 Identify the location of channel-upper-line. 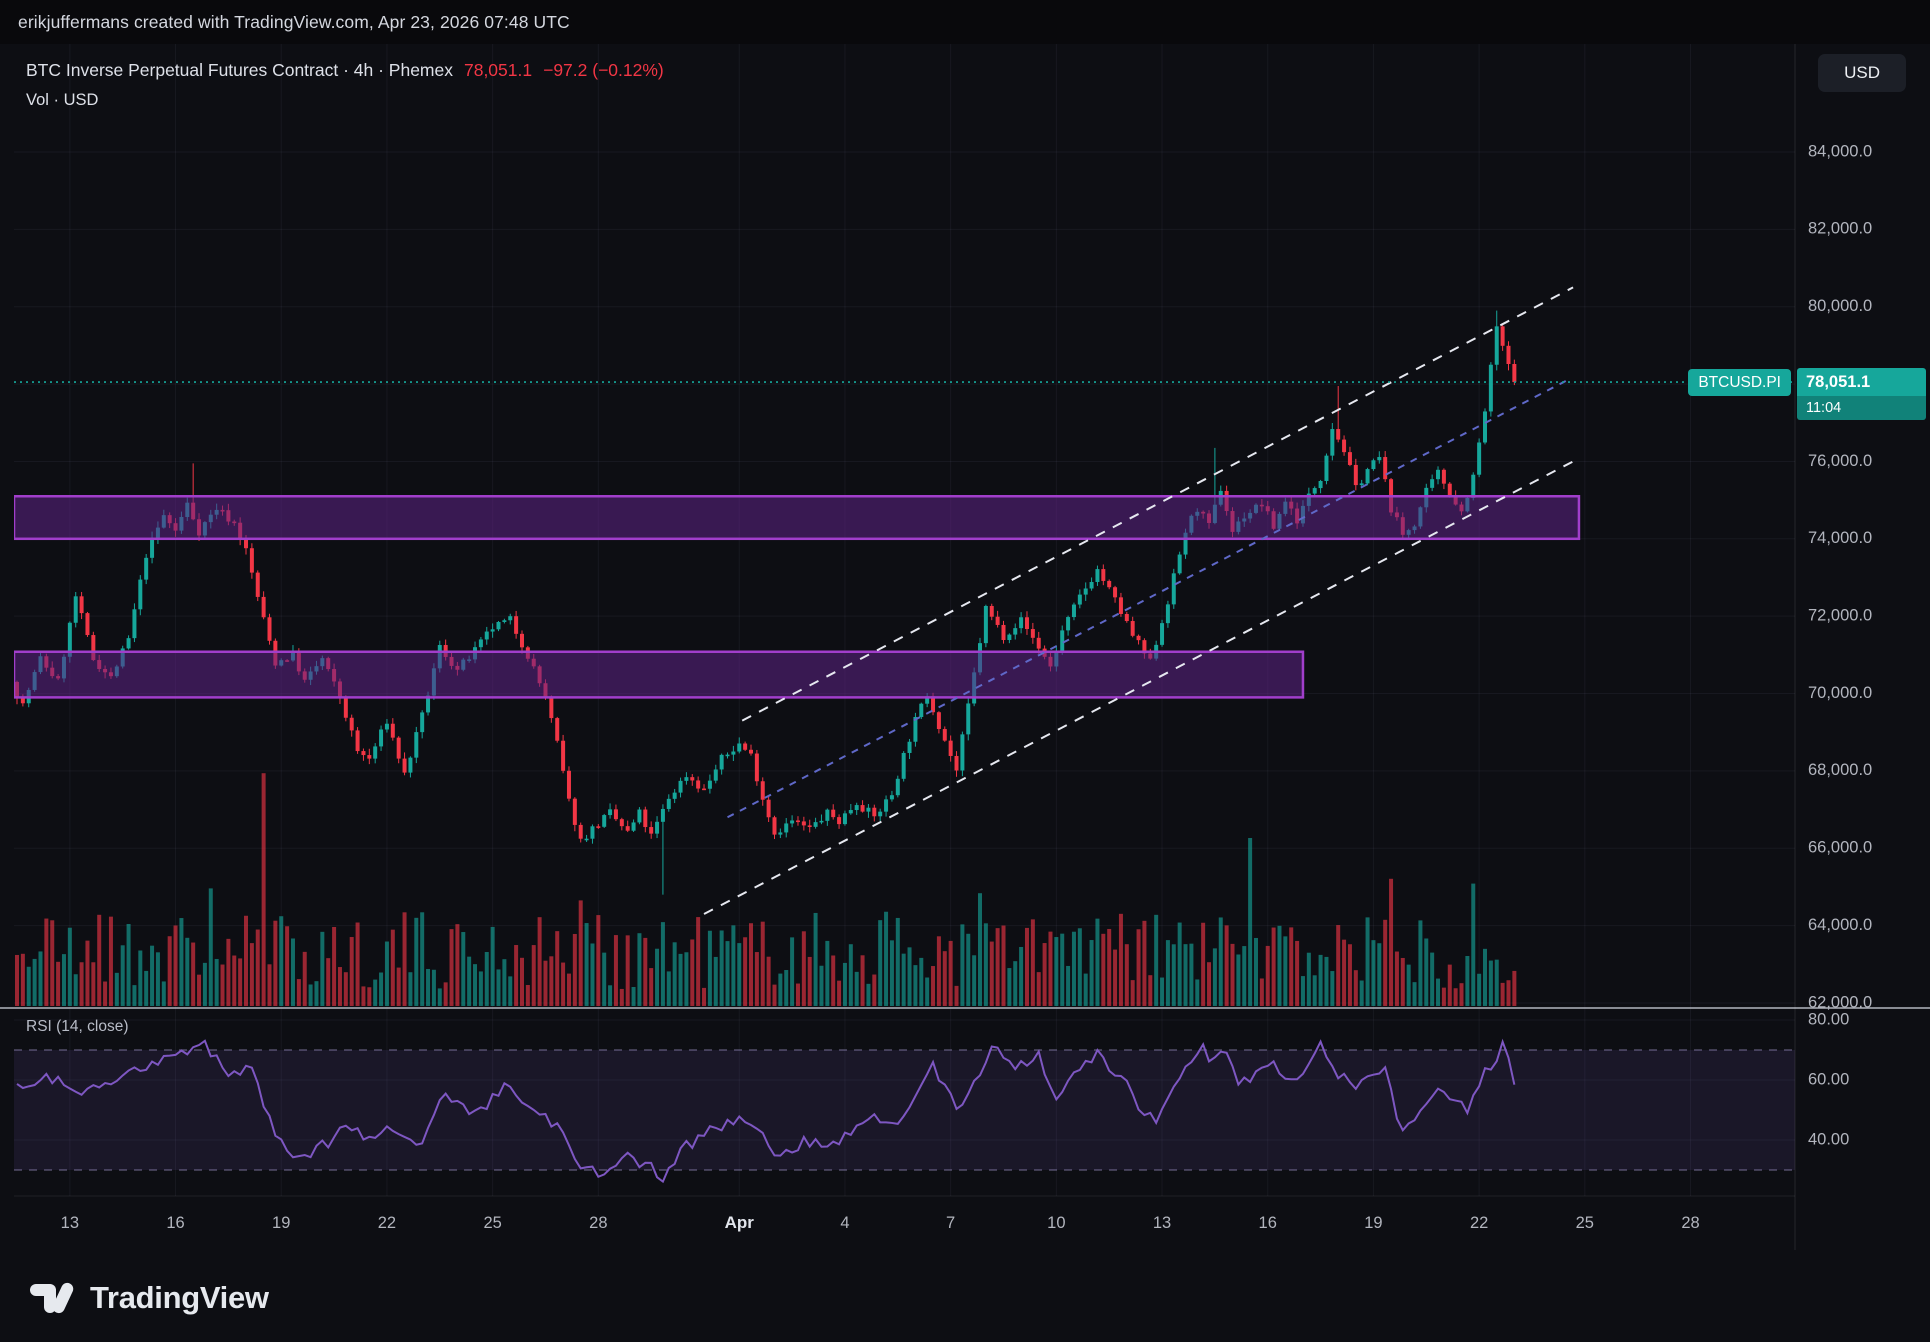
(1157, 504).